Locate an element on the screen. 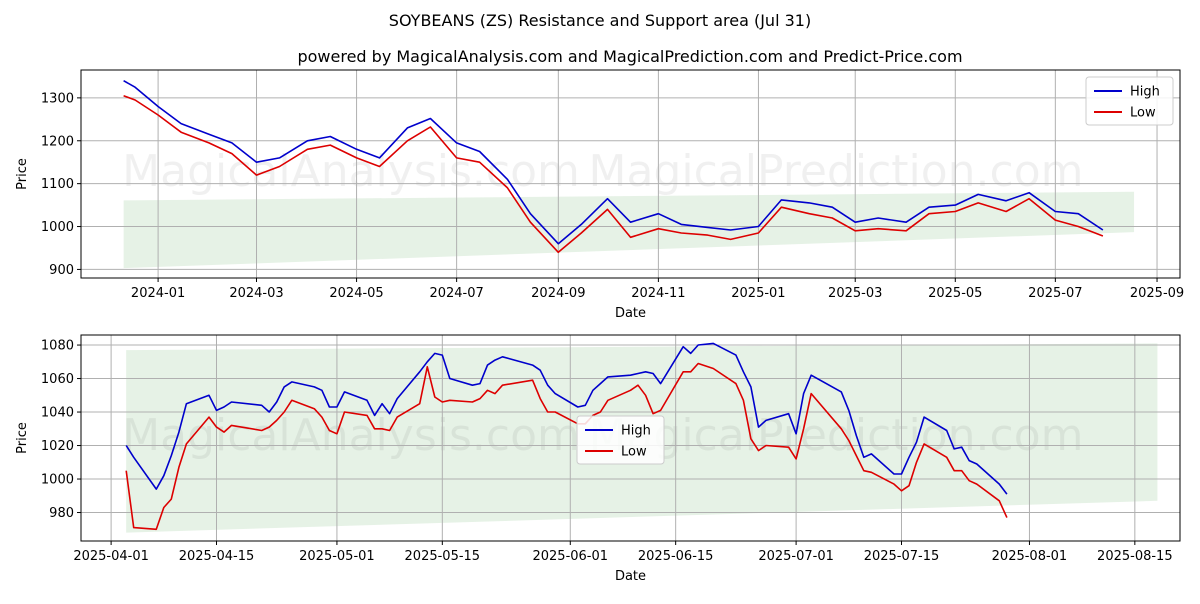 The width and height of the screenshot is (1200, 604). x-tick-label: 2025-07 is located at coordinates (1055, 293).